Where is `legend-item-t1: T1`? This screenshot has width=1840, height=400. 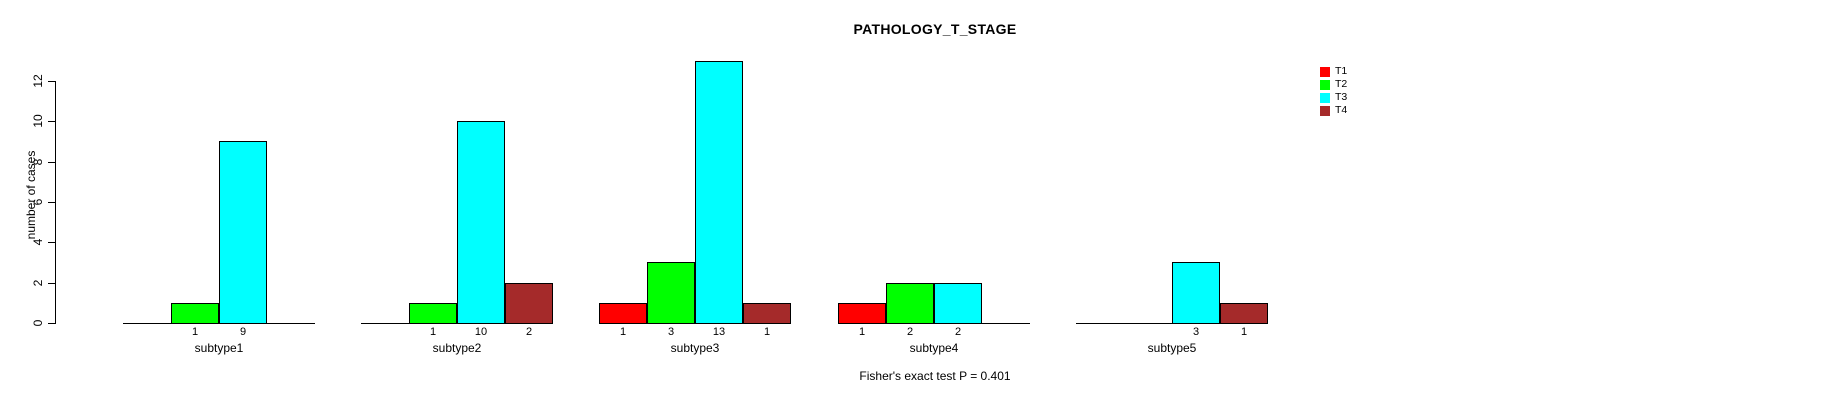
legend-item-t1: T1 is located at coordinates (1333, 71).